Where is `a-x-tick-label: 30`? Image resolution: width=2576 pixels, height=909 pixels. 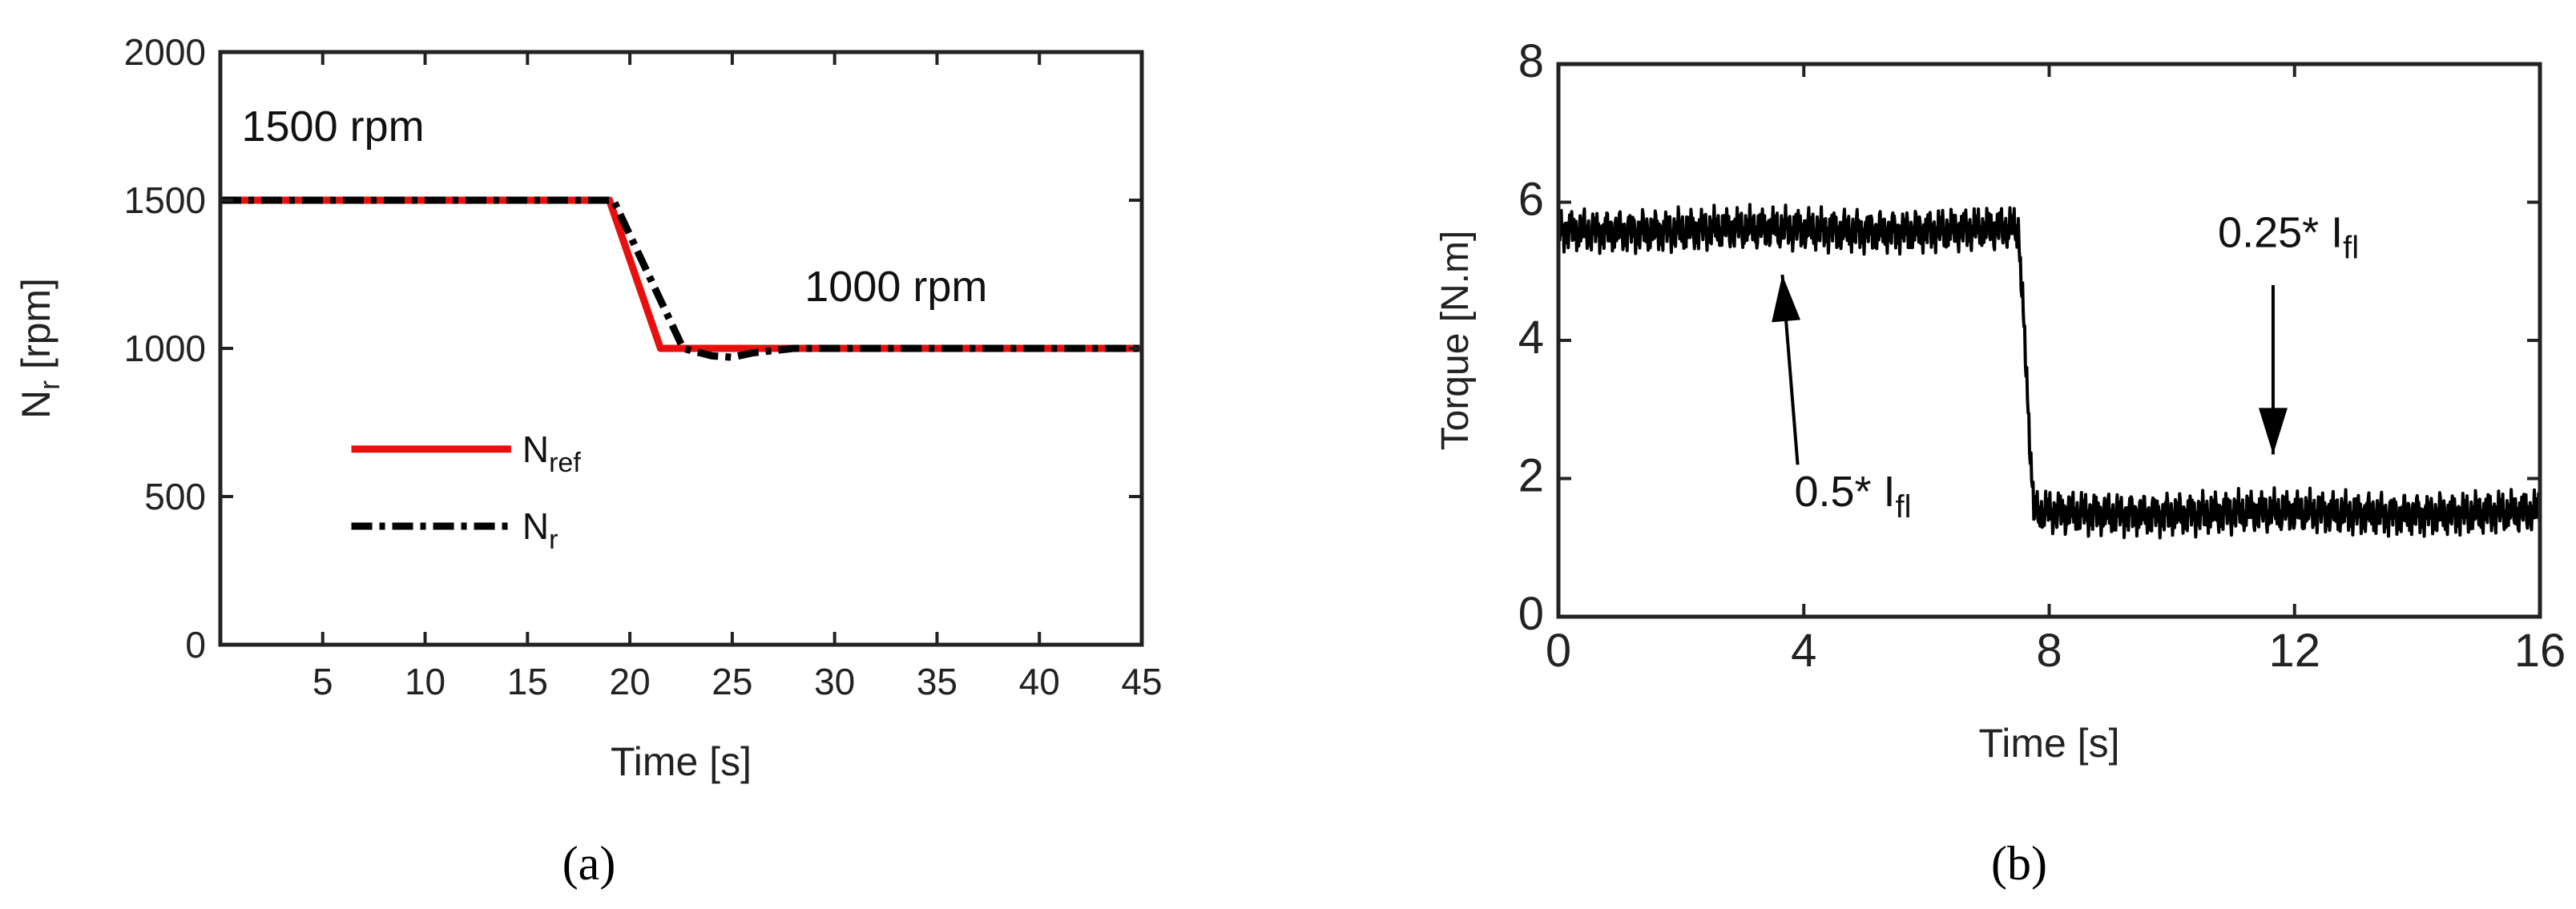 a-x-tick-label: 30 is located at coordinates (834, 681).